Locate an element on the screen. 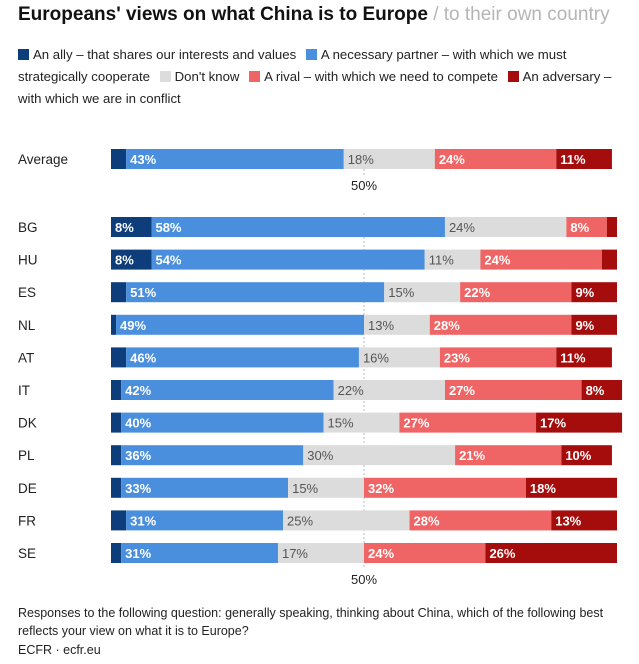  bar-hu-dont-know is located at coordinates (452, 259).